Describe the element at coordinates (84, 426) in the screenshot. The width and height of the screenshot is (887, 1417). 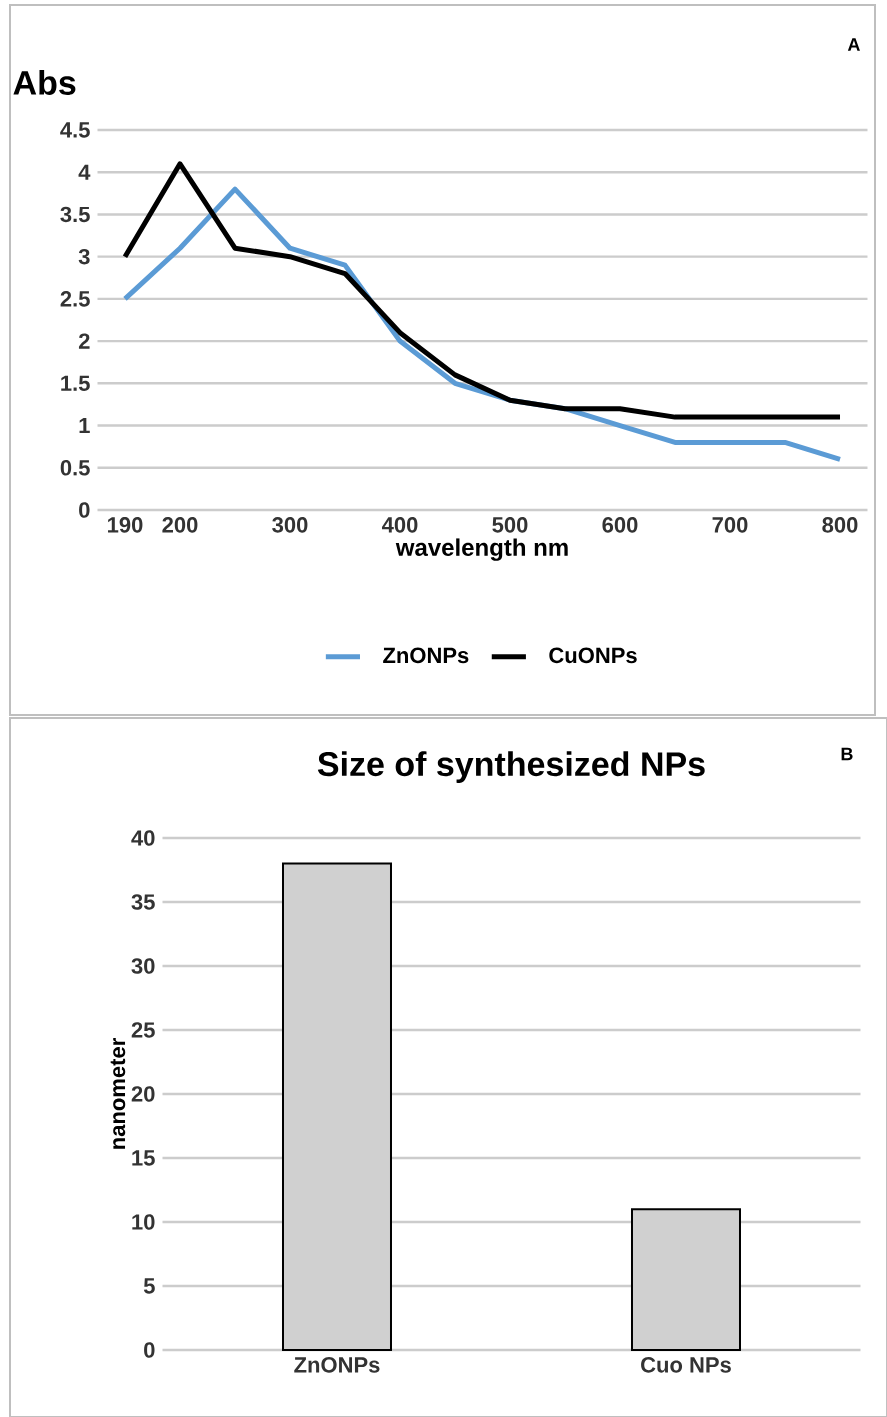
I see `y-tick-label: 1` at that location.